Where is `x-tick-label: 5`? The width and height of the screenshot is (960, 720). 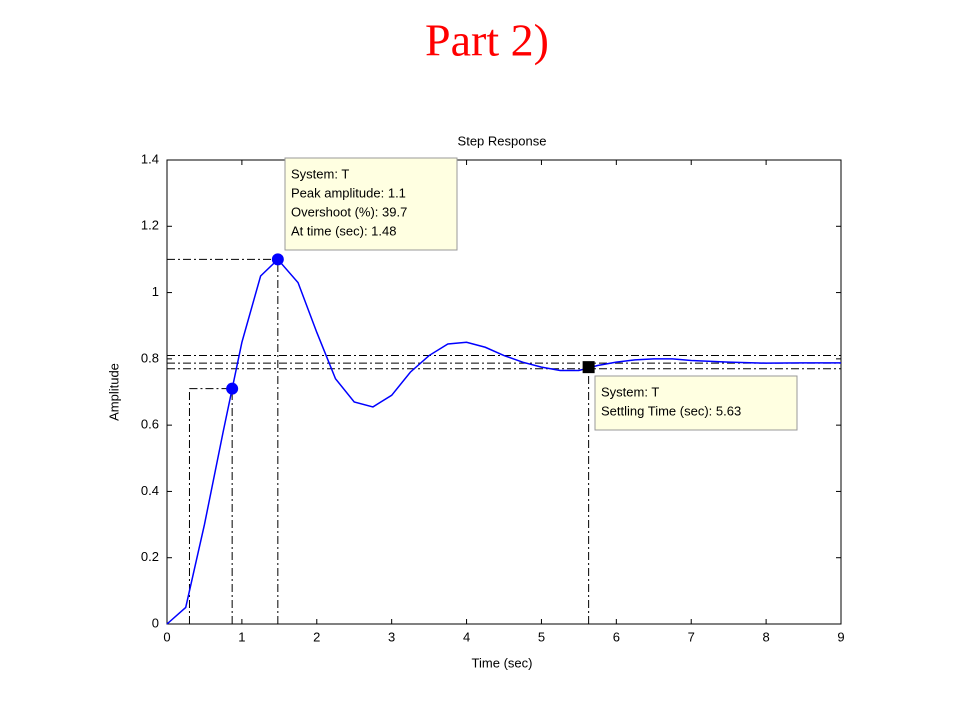 x-tick-label: 5 is located at coordinates (541, 636).